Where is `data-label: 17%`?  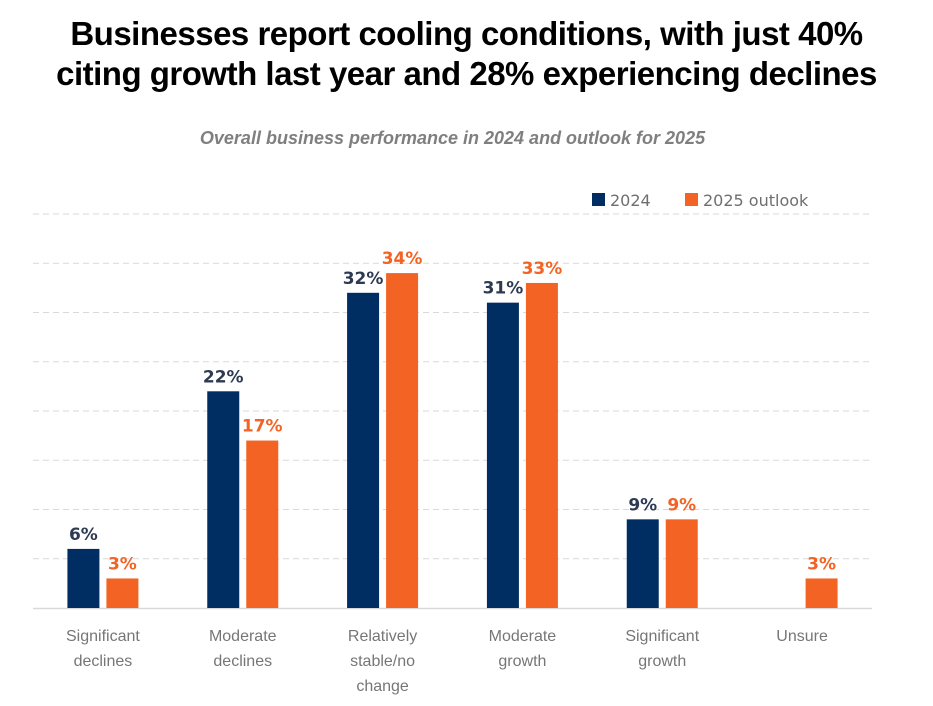 data-label: 17% is located at coordinates (262, 427).